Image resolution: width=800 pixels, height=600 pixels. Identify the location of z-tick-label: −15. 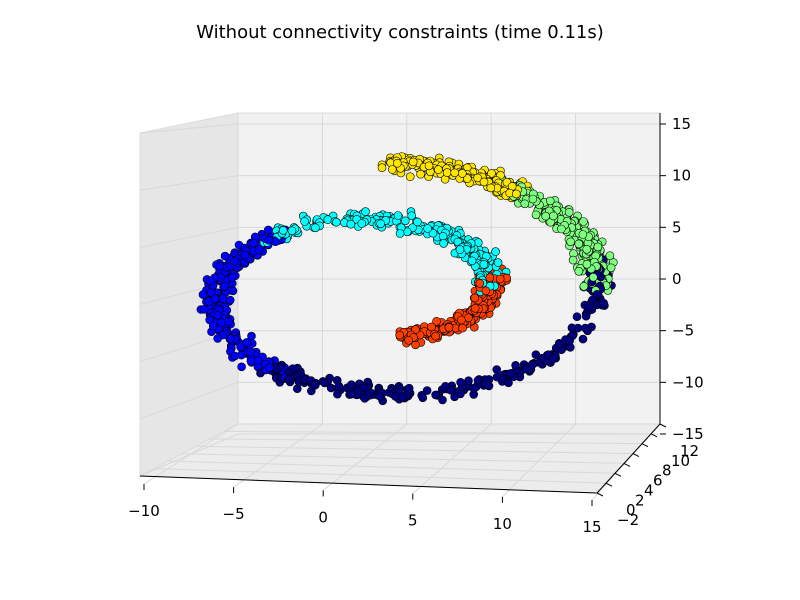
(688, 434).